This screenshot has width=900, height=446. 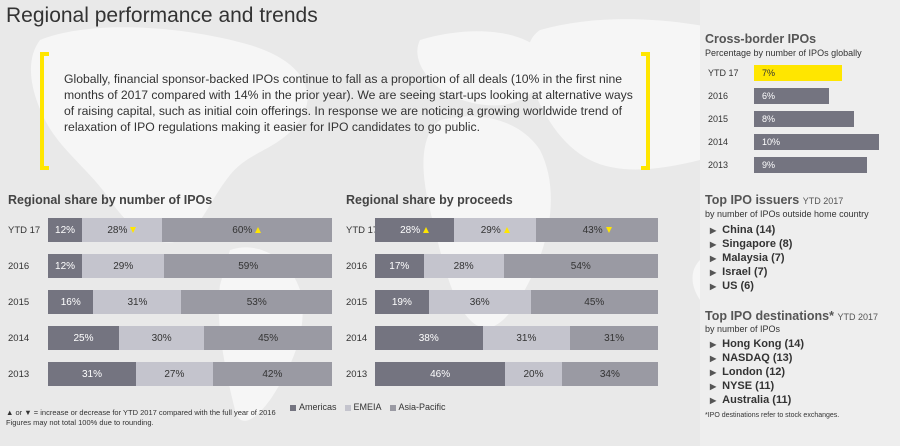 I want to click on bar-segment-emeia-2015: 36%, so click(x=479, y=302).